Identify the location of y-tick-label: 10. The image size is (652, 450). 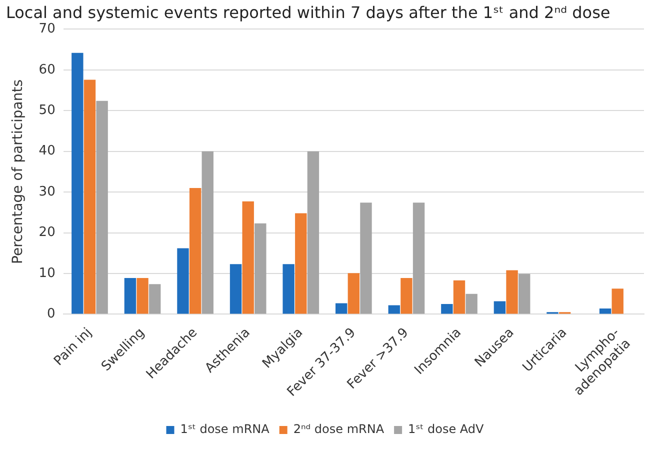
(47, 273).